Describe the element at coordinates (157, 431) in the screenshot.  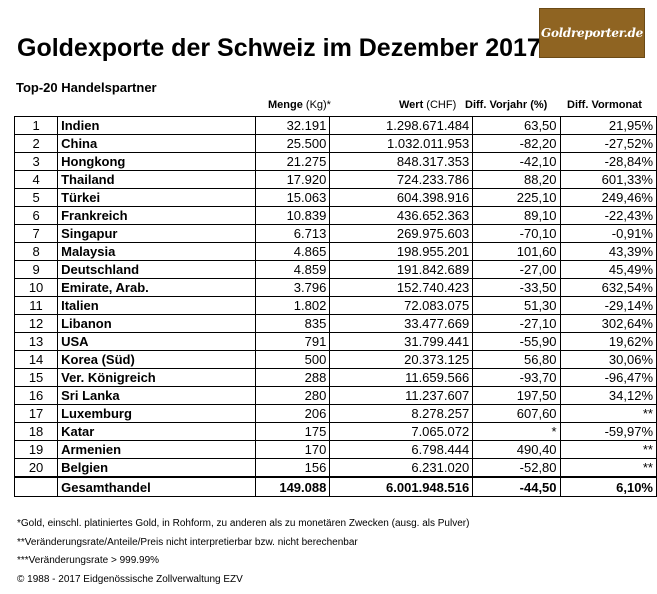
I see `country-cell: Katar` at that location.